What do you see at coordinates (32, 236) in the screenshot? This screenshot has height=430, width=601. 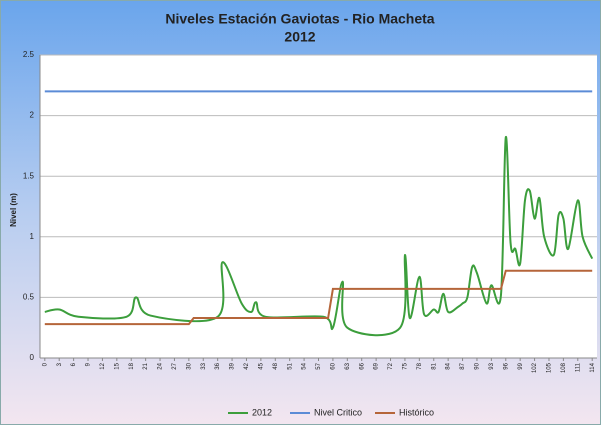 I see `y-tick-label: 1` at bounding box center [32, 236].